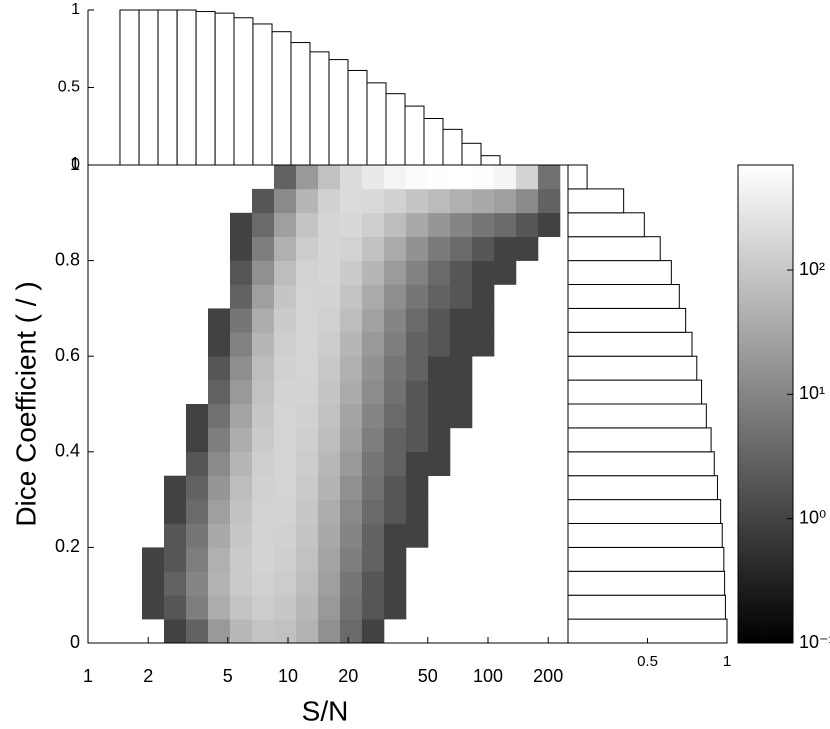 This screenshot has width=830, height=729. I want to click on y-tick-label: 0, so click(75, 164).